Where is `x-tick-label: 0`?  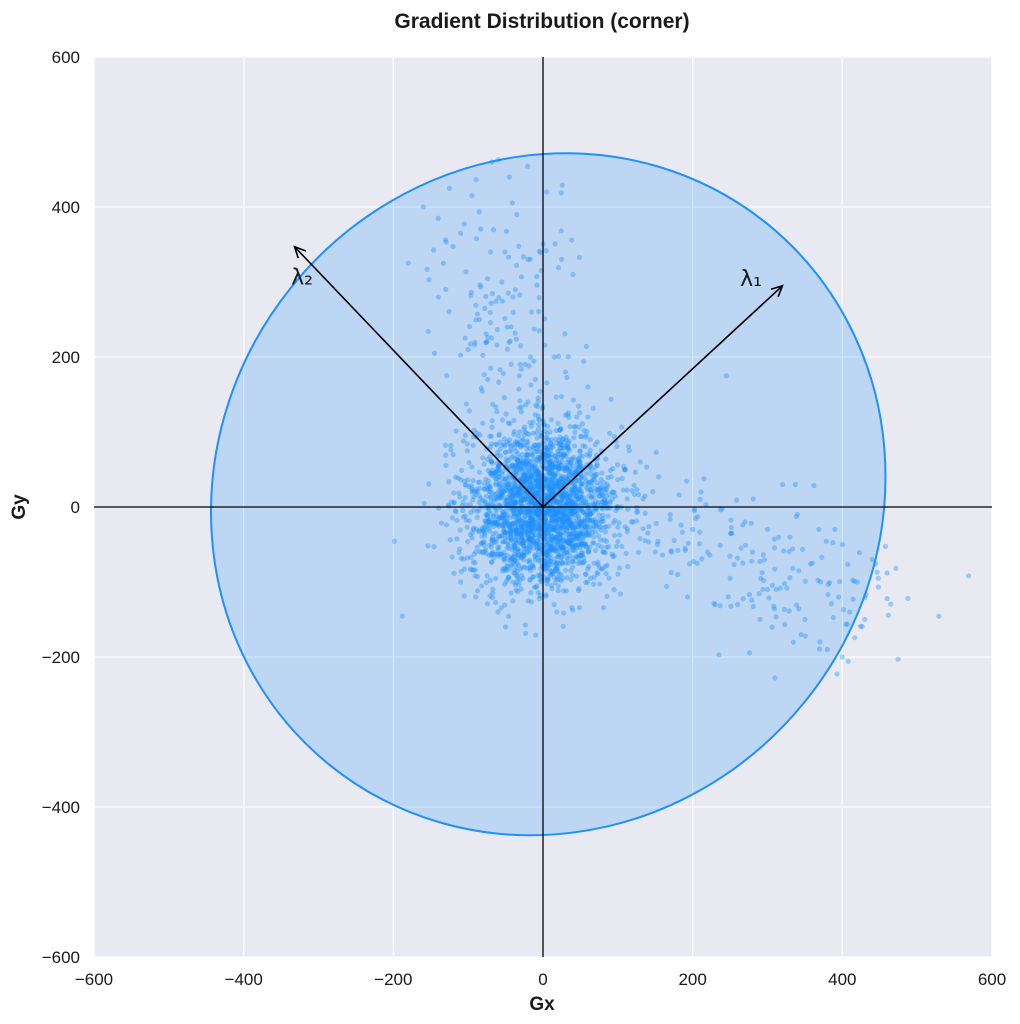 x-tick-label: 0 is located at coordinates (542, 979).